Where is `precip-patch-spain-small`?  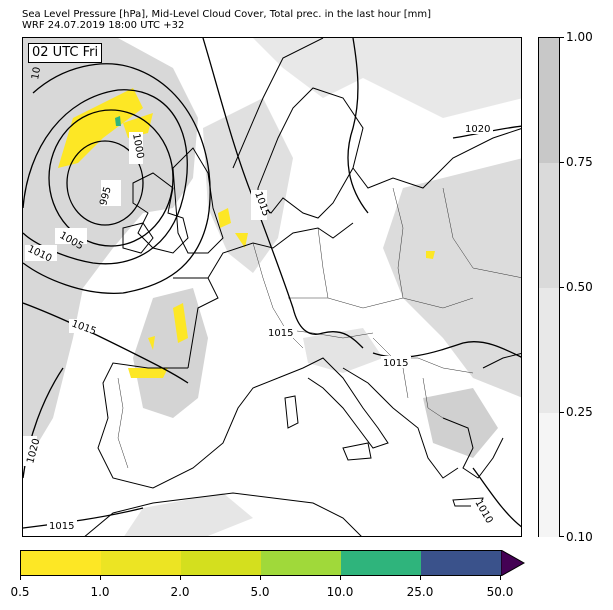 precip-patch-spain-small is located at coordinates (151, 343).